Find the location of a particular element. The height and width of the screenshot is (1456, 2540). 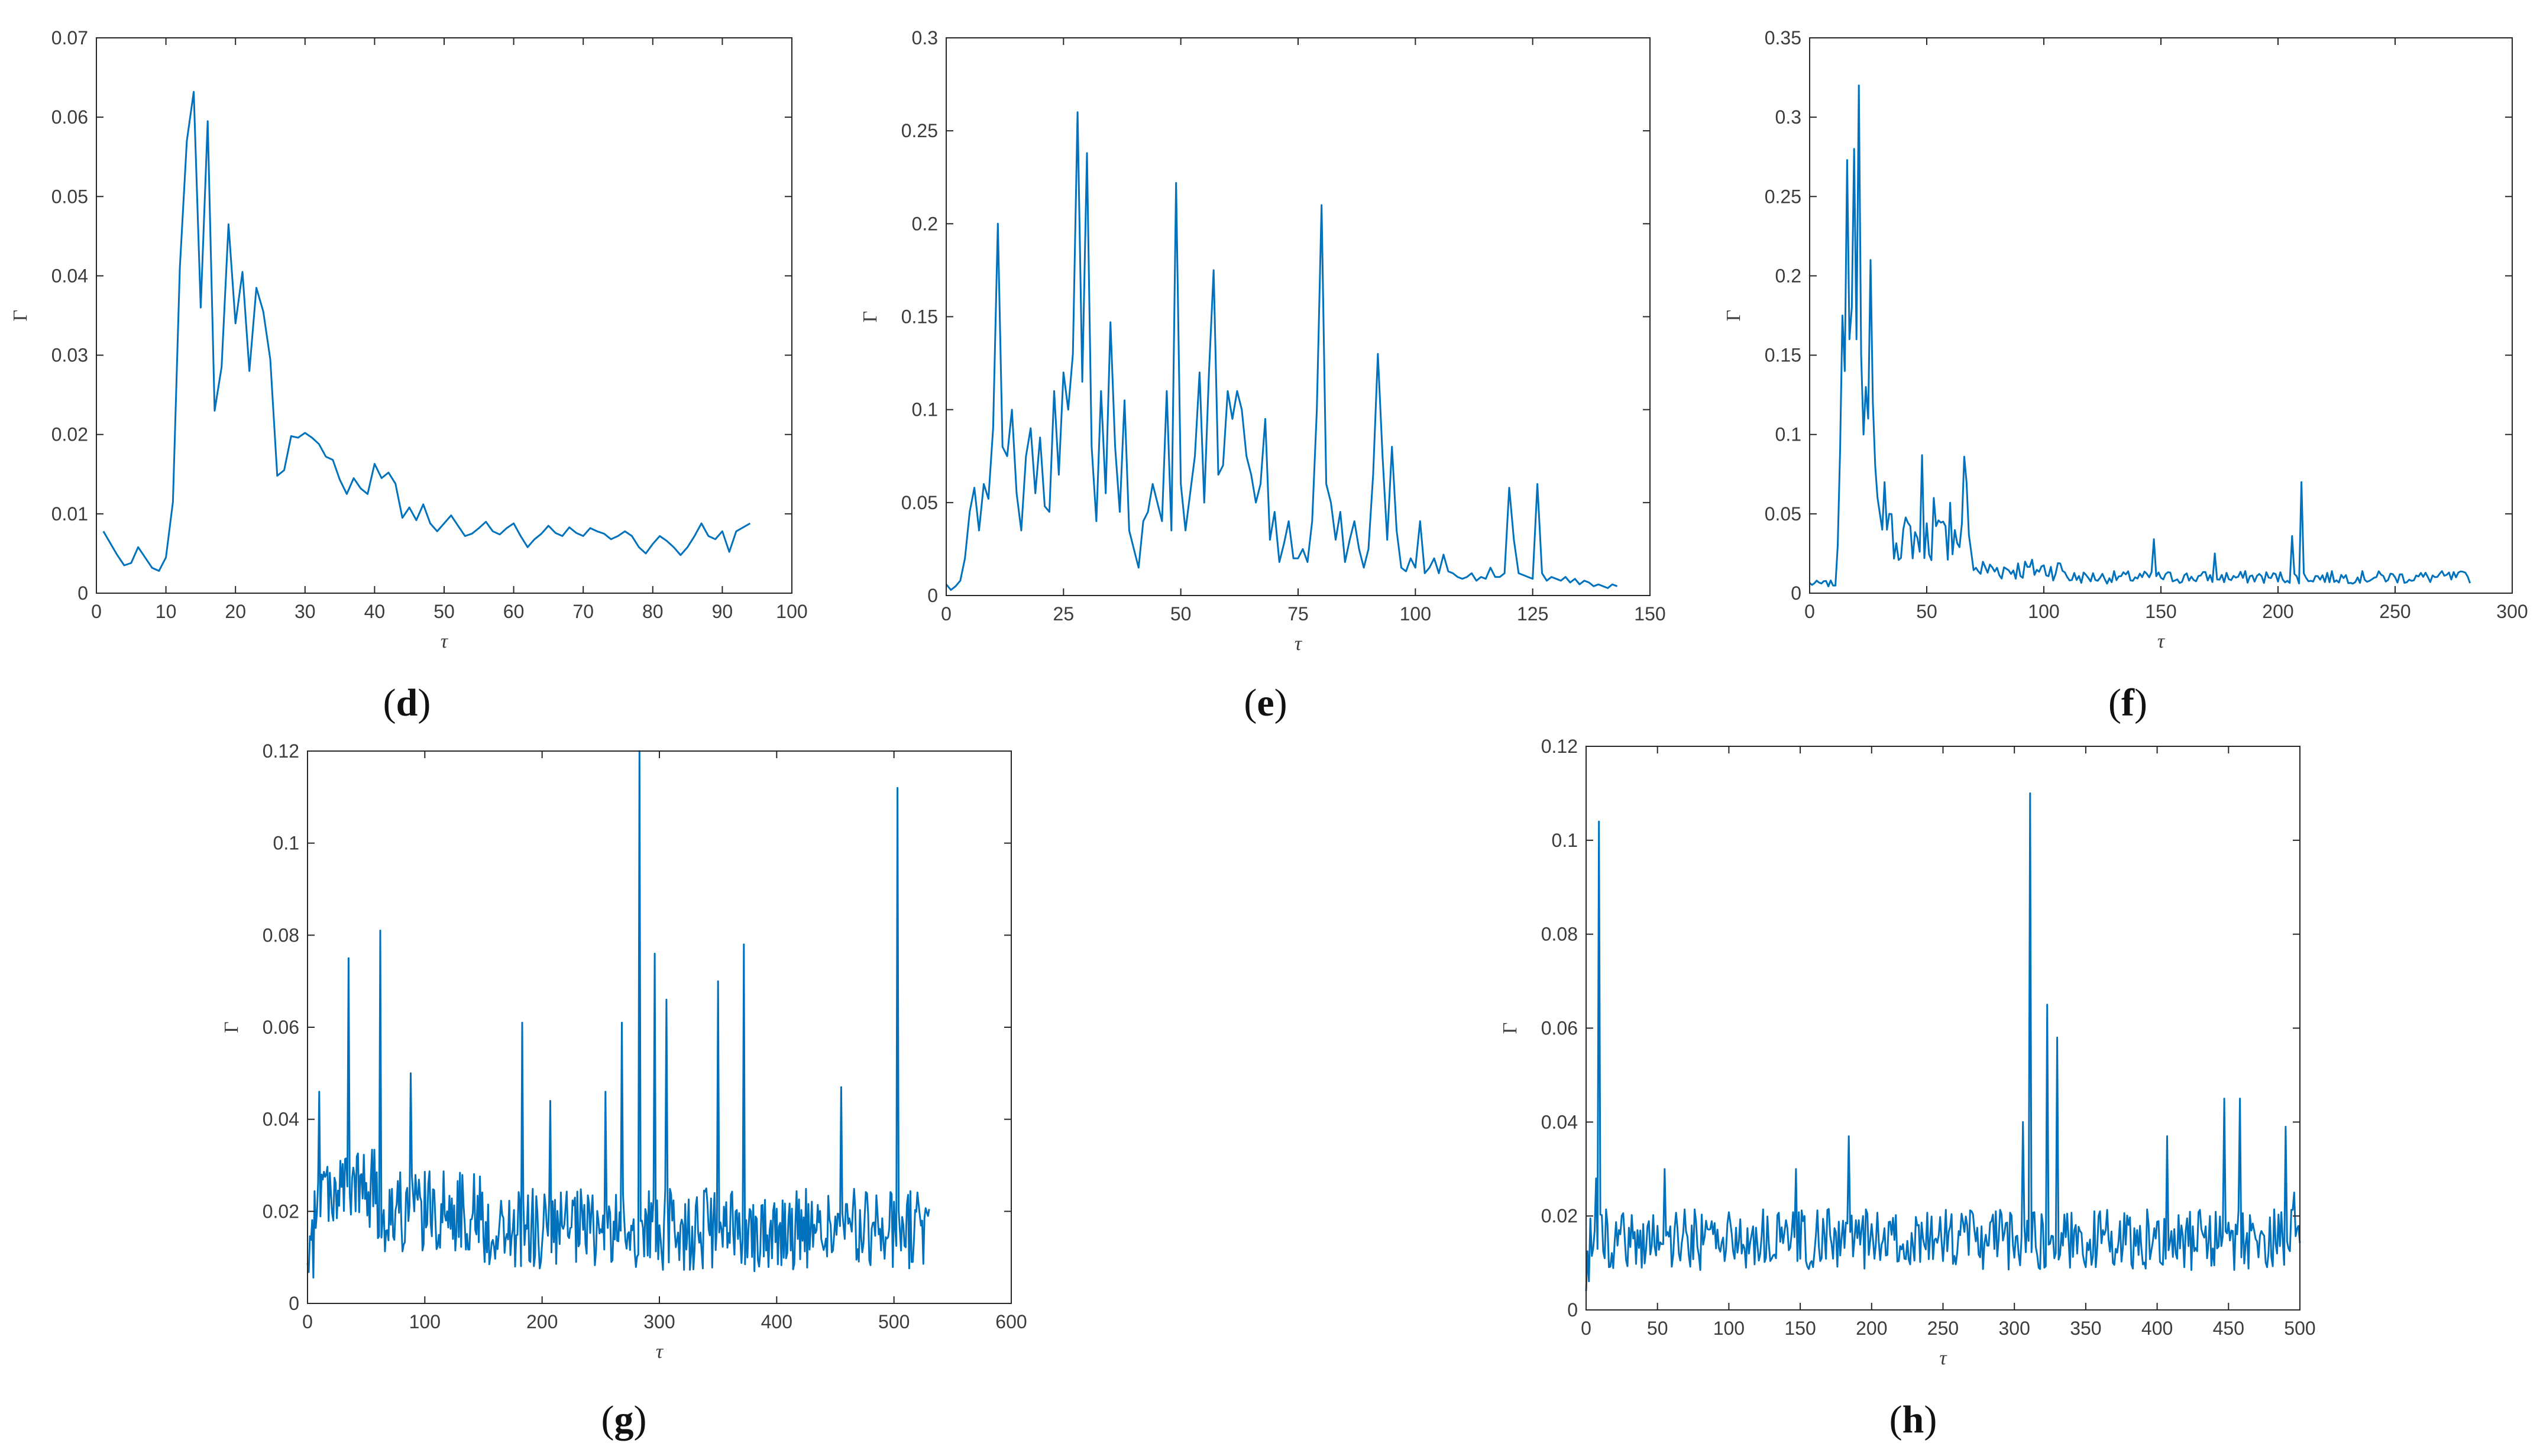

series-line-f is located at coordinates (2140, 336).